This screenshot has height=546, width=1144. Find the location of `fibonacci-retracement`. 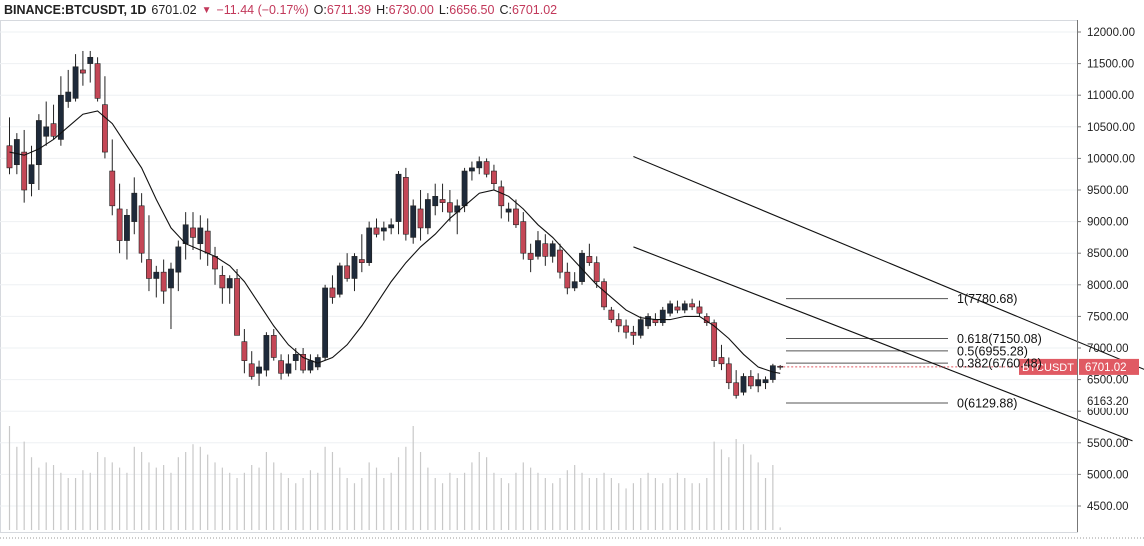

fibonacci-retracement is located at coordinates (867, 351).